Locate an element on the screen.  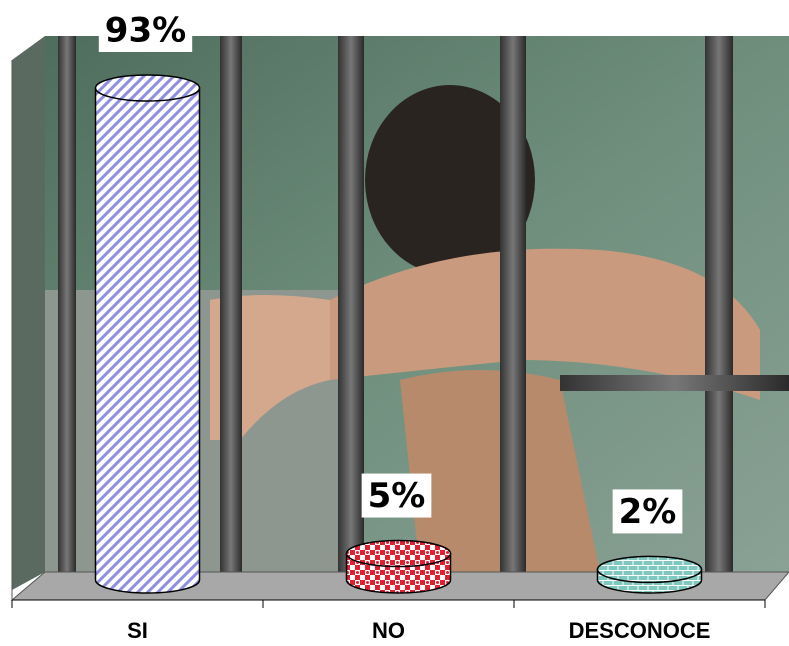
value-label: 2% is located at coordinates (648, 512).